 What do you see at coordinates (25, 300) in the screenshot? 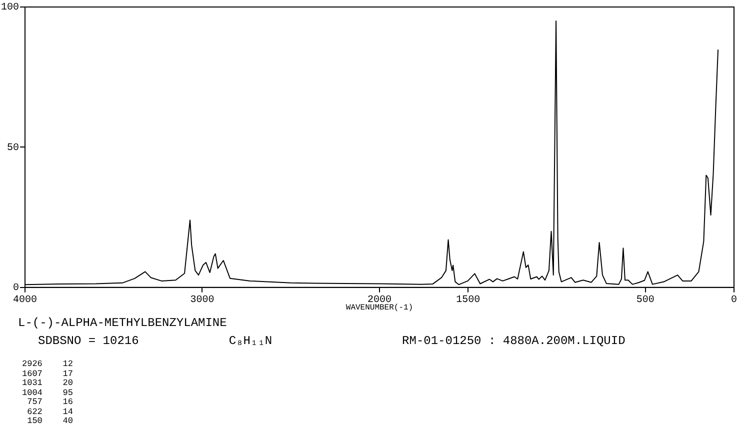
I see `x-tick-label: 4000` at bounding box center [25, 300].